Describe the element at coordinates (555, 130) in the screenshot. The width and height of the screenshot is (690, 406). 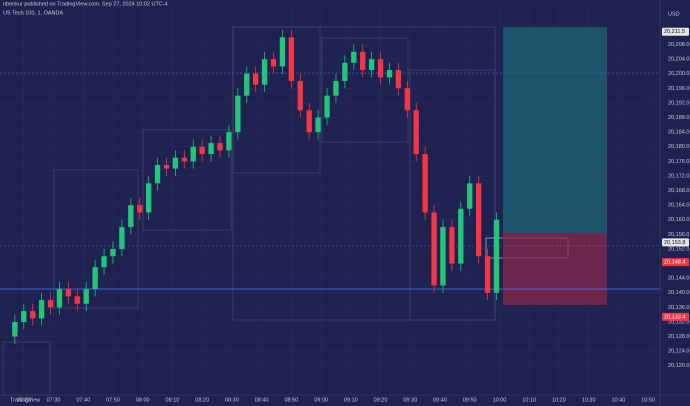
I see `profit-zone` at that location.